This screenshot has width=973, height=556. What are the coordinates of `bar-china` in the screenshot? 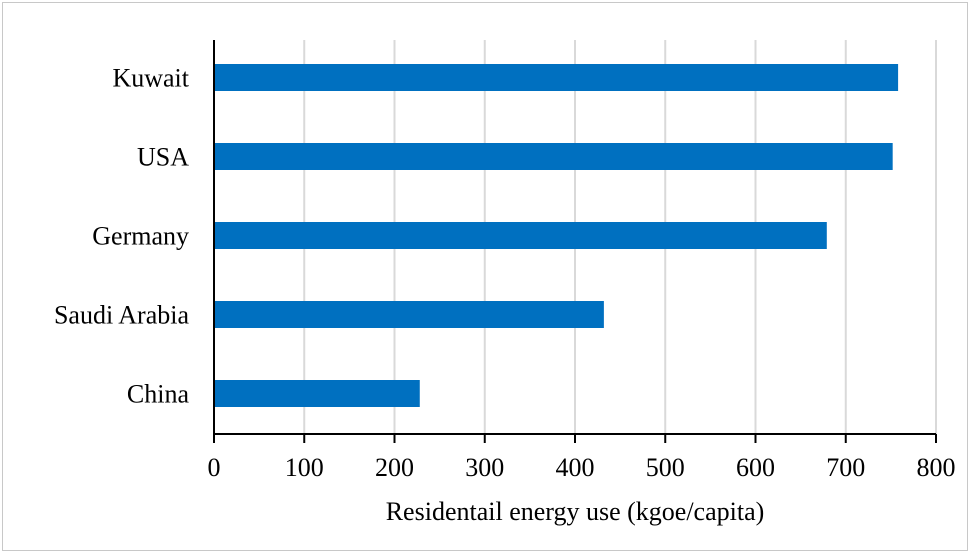 It's located at (317, 393).